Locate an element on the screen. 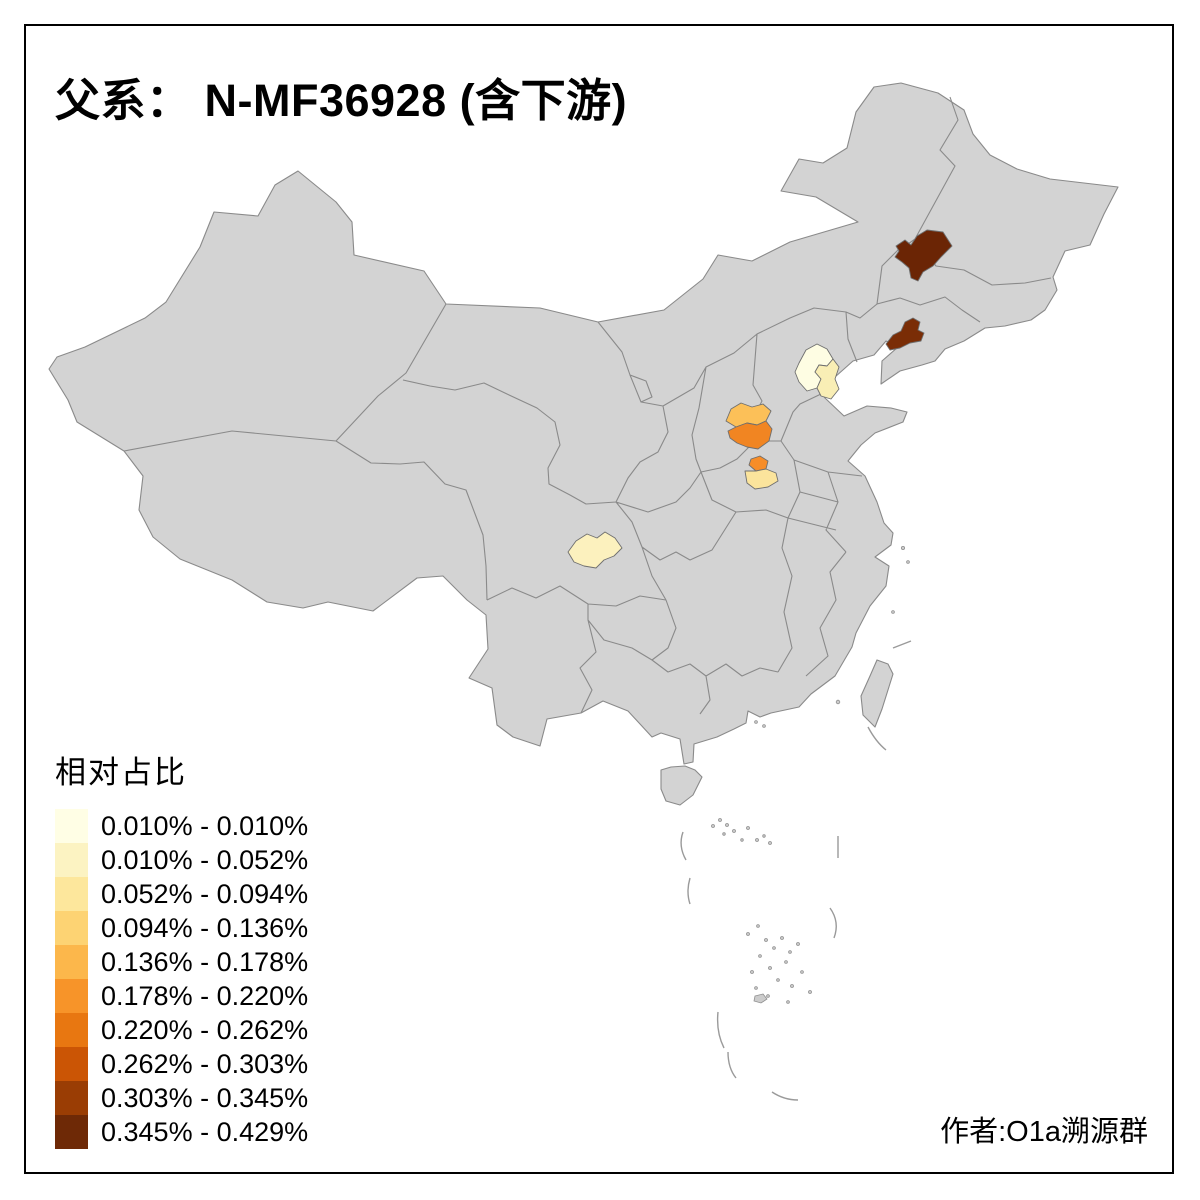 This screenshot has height=1200, width=1200. highlight-regions is located at coordinates (760, 399).